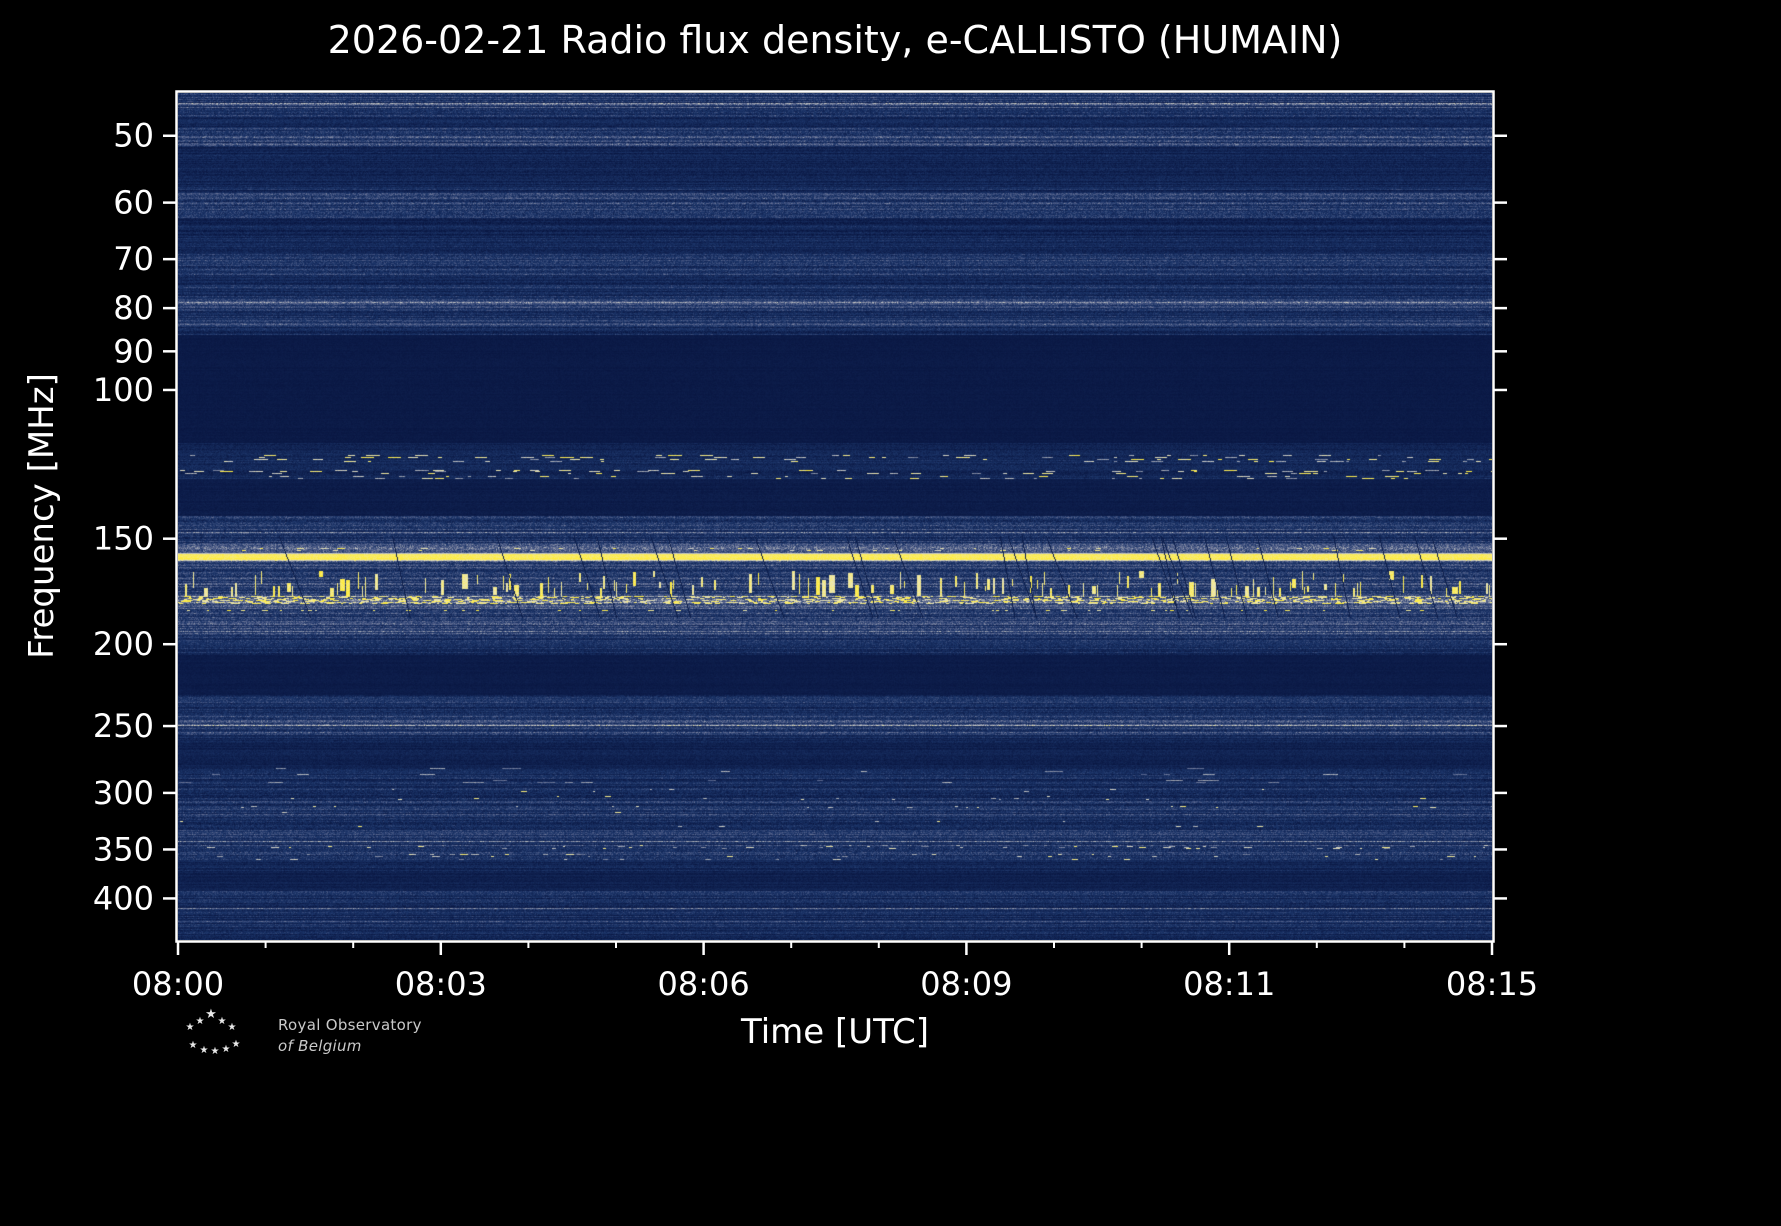  What do you see at coordinates (123, 726) in the screenshot?
I see `y-tick-label: 250` at bounding box center [123, 726].